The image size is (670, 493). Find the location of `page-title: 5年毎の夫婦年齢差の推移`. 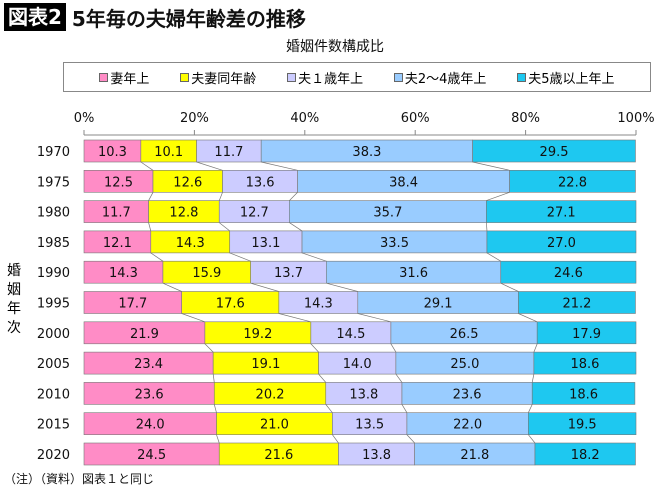

page-title: 5年毎の夫婦年齢差の推移 is located at coordinates (188, 18).